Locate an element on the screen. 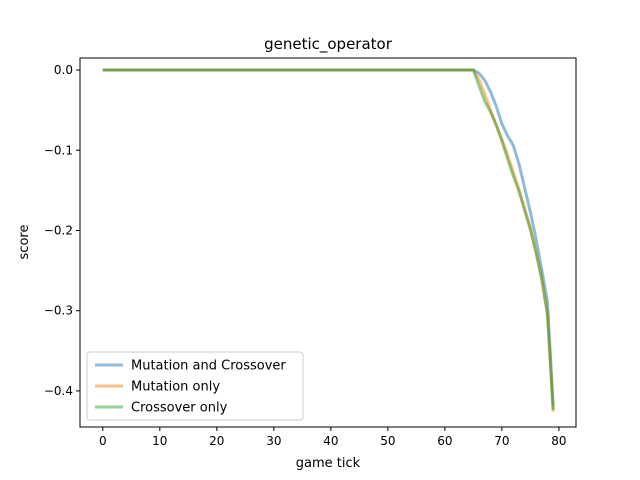  legend-label: Mutation only is located at coordinates (175, 387).